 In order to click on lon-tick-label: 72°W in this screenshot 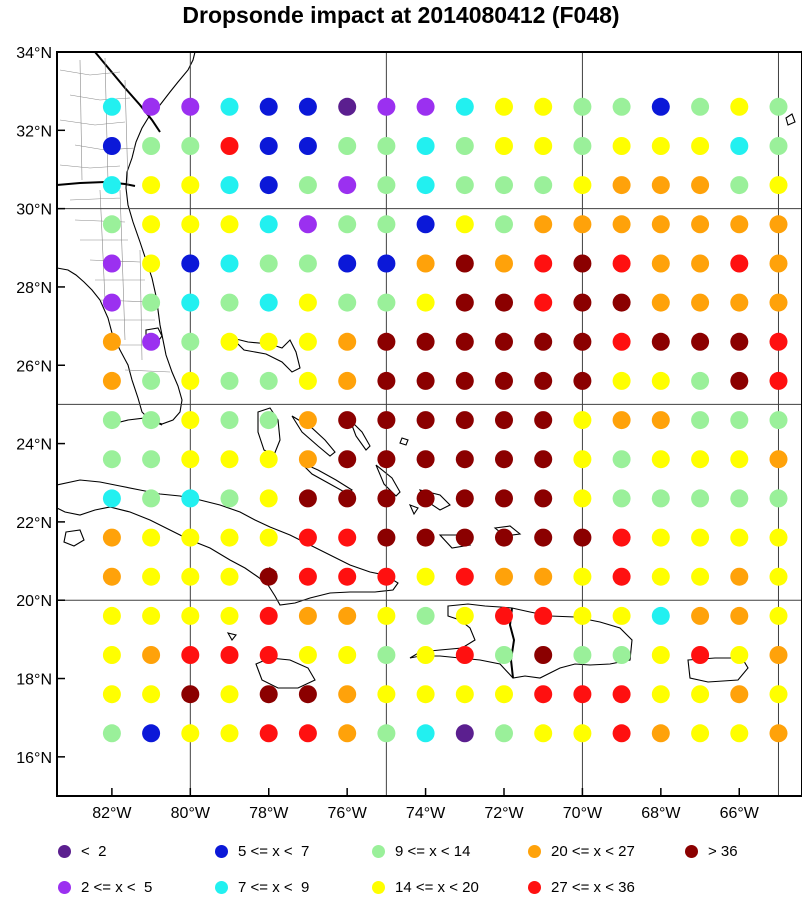, I will do `click(504, 813)`.